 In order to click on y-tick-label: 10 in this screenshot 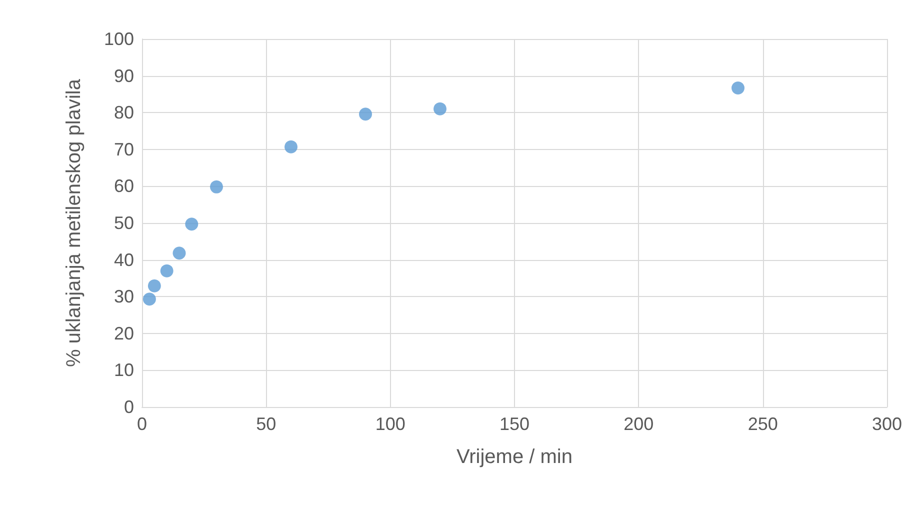, I will do `click(124, 370)`.